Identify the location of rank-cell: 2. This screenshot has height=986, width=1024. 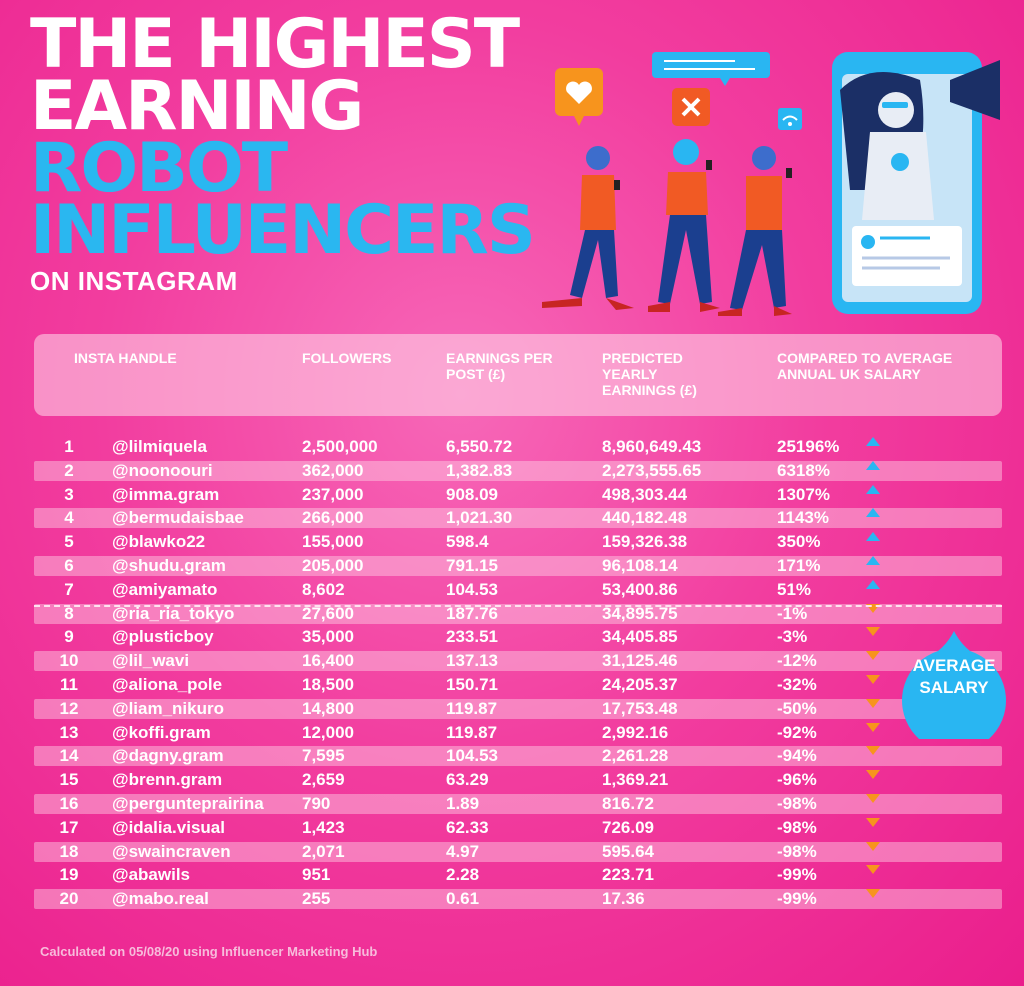
(69, 470).